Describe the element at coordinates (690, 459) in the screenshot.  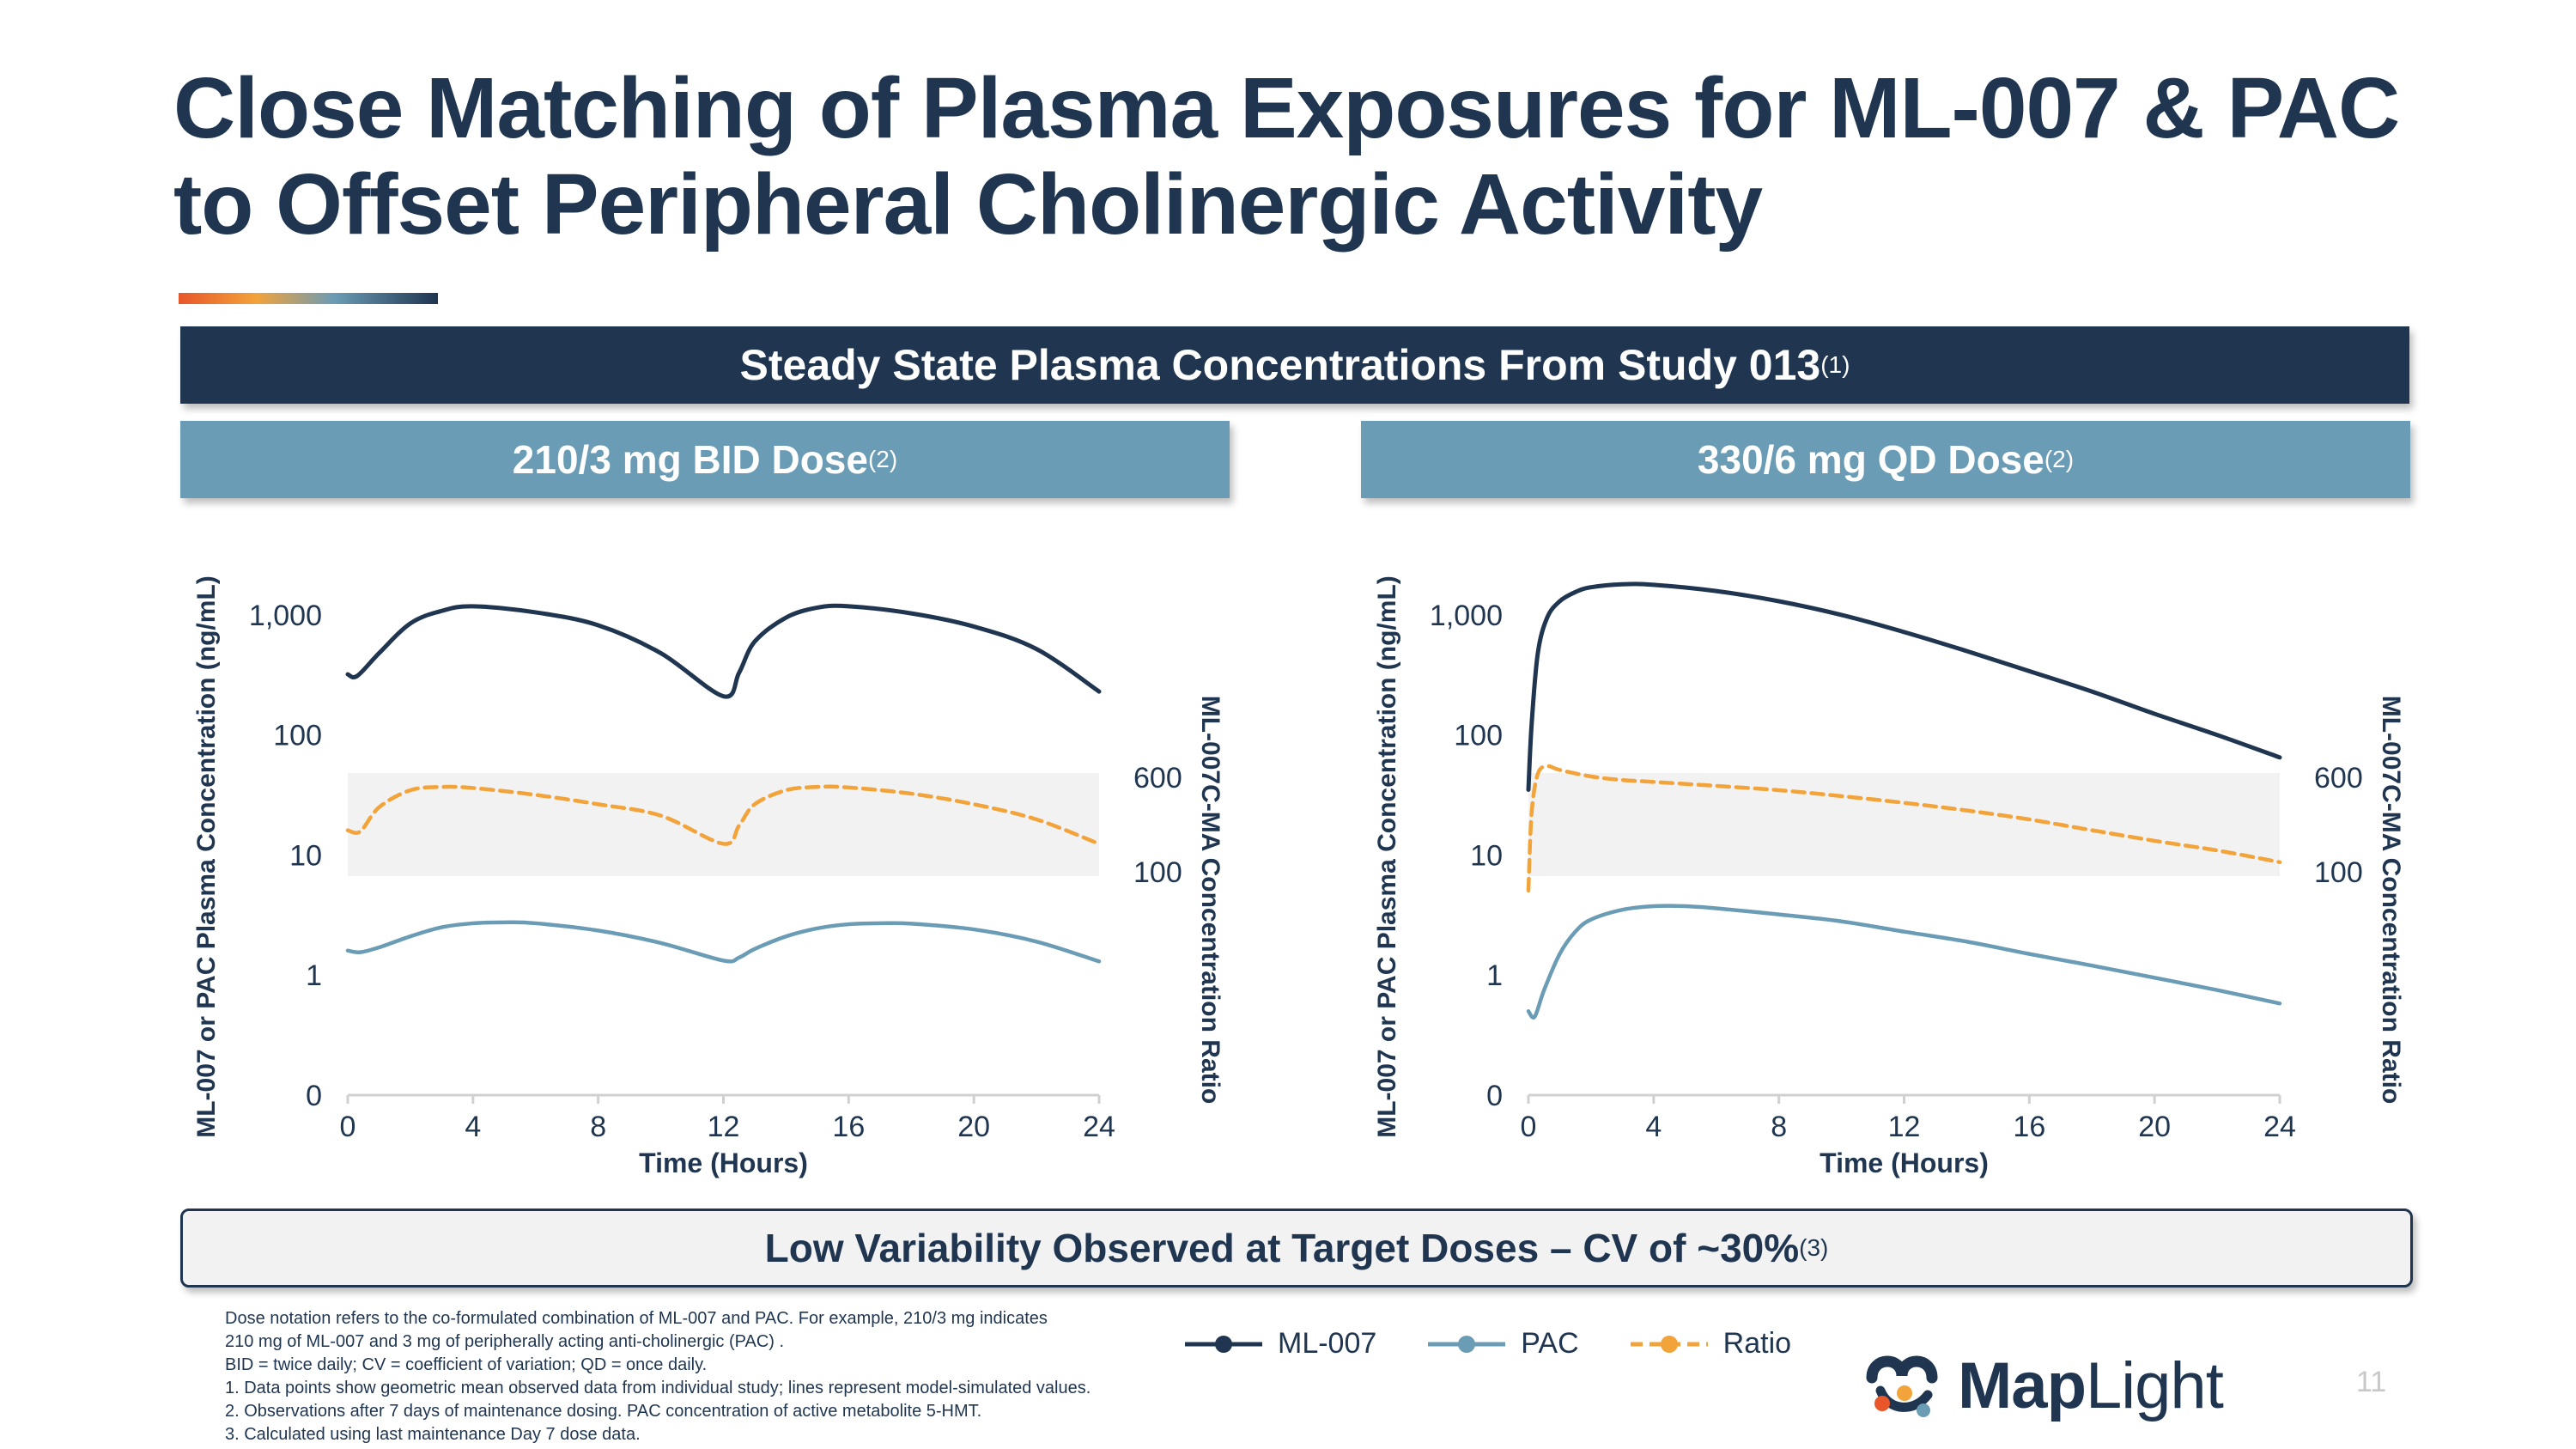
I see `panel-title-left-text: 210/3 mg BID Dose` at that location.